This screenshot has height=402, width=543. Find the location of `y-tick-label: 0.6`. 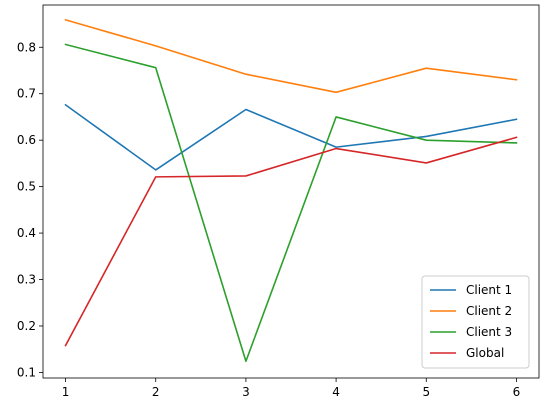

y-tick-label: 0.6 is located at coordinates (26, 140).